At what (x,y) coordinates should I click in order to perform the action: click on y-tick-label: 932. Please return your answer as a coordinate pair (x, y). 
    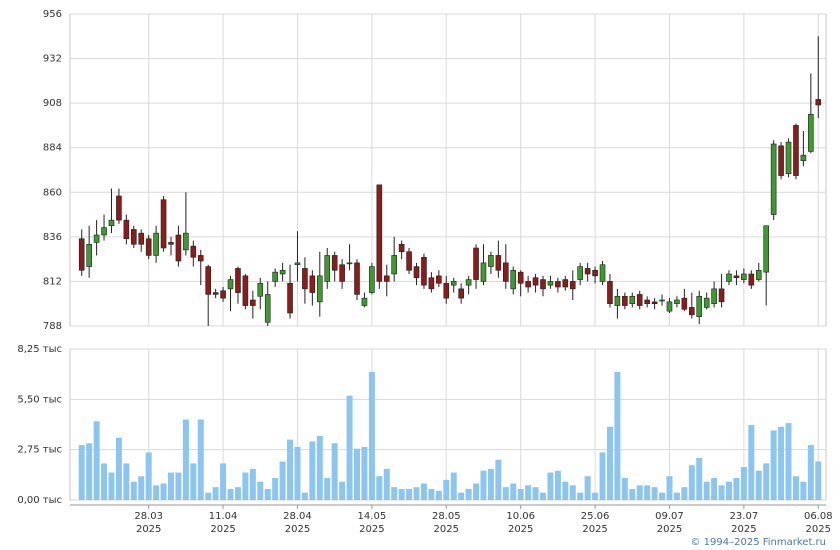
    Looking at the image, I should click on (52, 59).